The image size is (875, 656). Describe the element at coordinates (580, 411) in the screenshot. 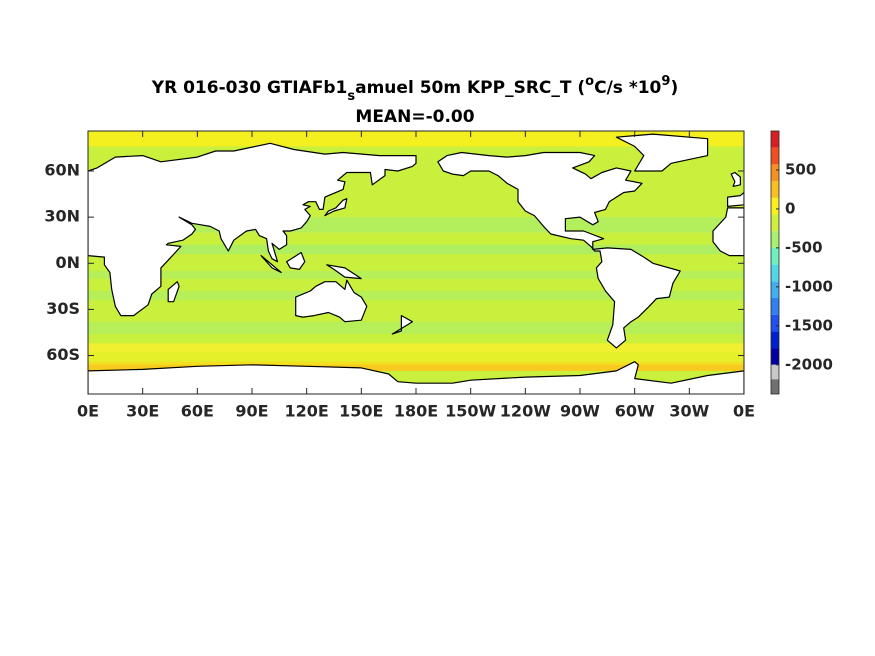

I see `x-tick-label: 90W` at that location.